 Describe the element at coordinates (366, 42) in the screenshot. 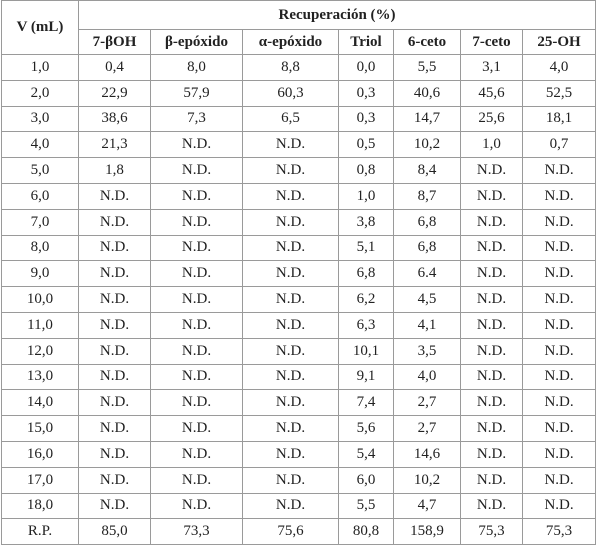

I see `header-cell: Triol` at that location.